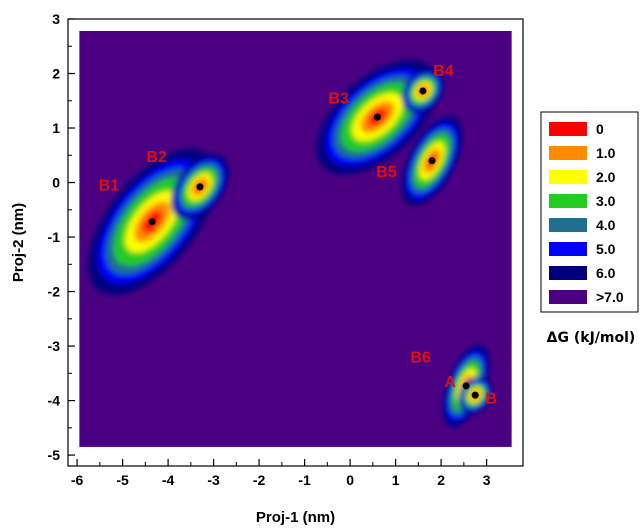 The width and height of the screenshot is (643, 528). Describe the element at coordinates (122, 480) in the screenshot. I see `x-tick-label: -5` at that location.